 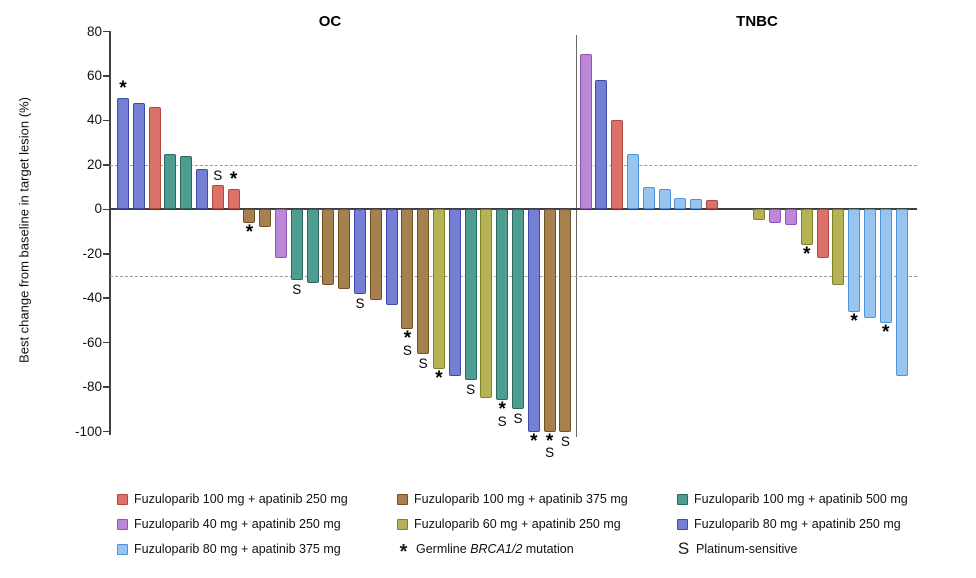 I want to click on legend-item: Fuzuloparib 80 mg + apatinib 250 mg, so click(x=789, y=524).